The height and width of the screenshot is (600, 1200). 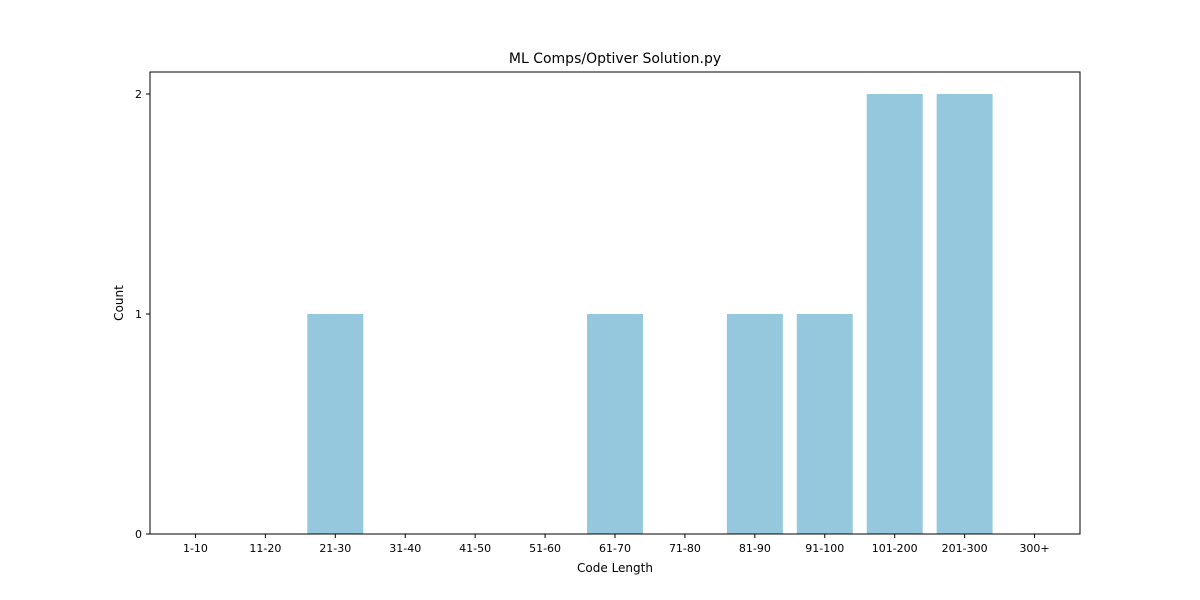 I want to click on x-tick-label: 81-90, so click(x=755, y=548).